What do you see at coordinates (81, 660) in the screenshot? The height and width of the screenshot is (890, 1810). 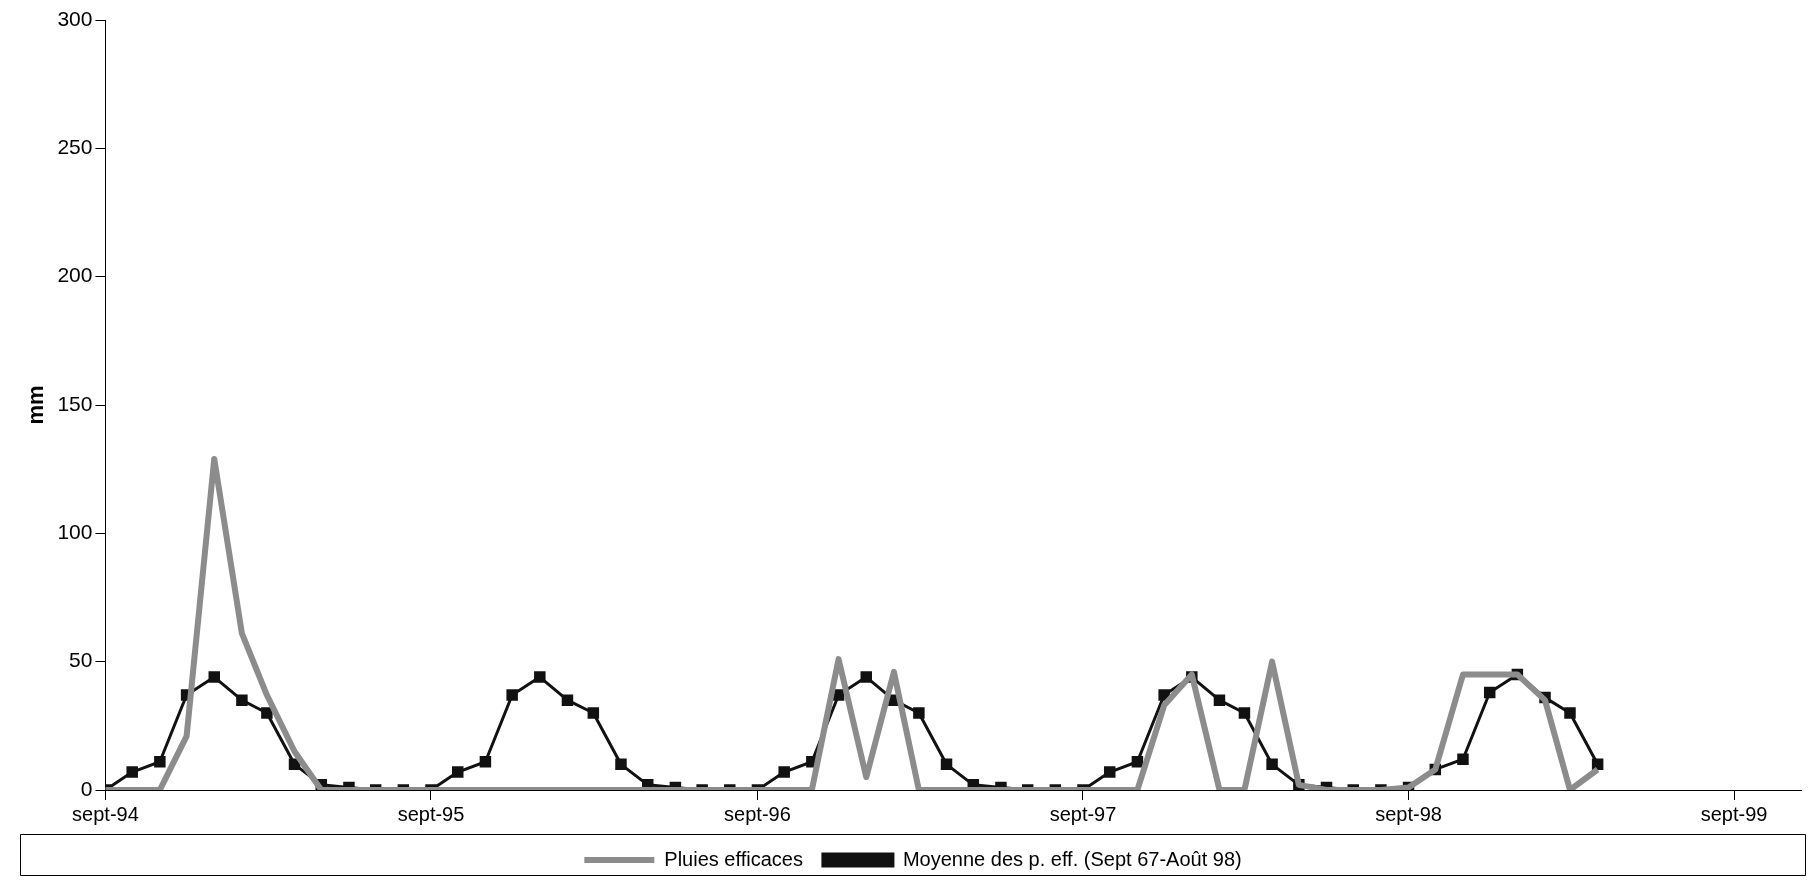 I see `y-tick-label: 50` at bounding box center [81, 660].